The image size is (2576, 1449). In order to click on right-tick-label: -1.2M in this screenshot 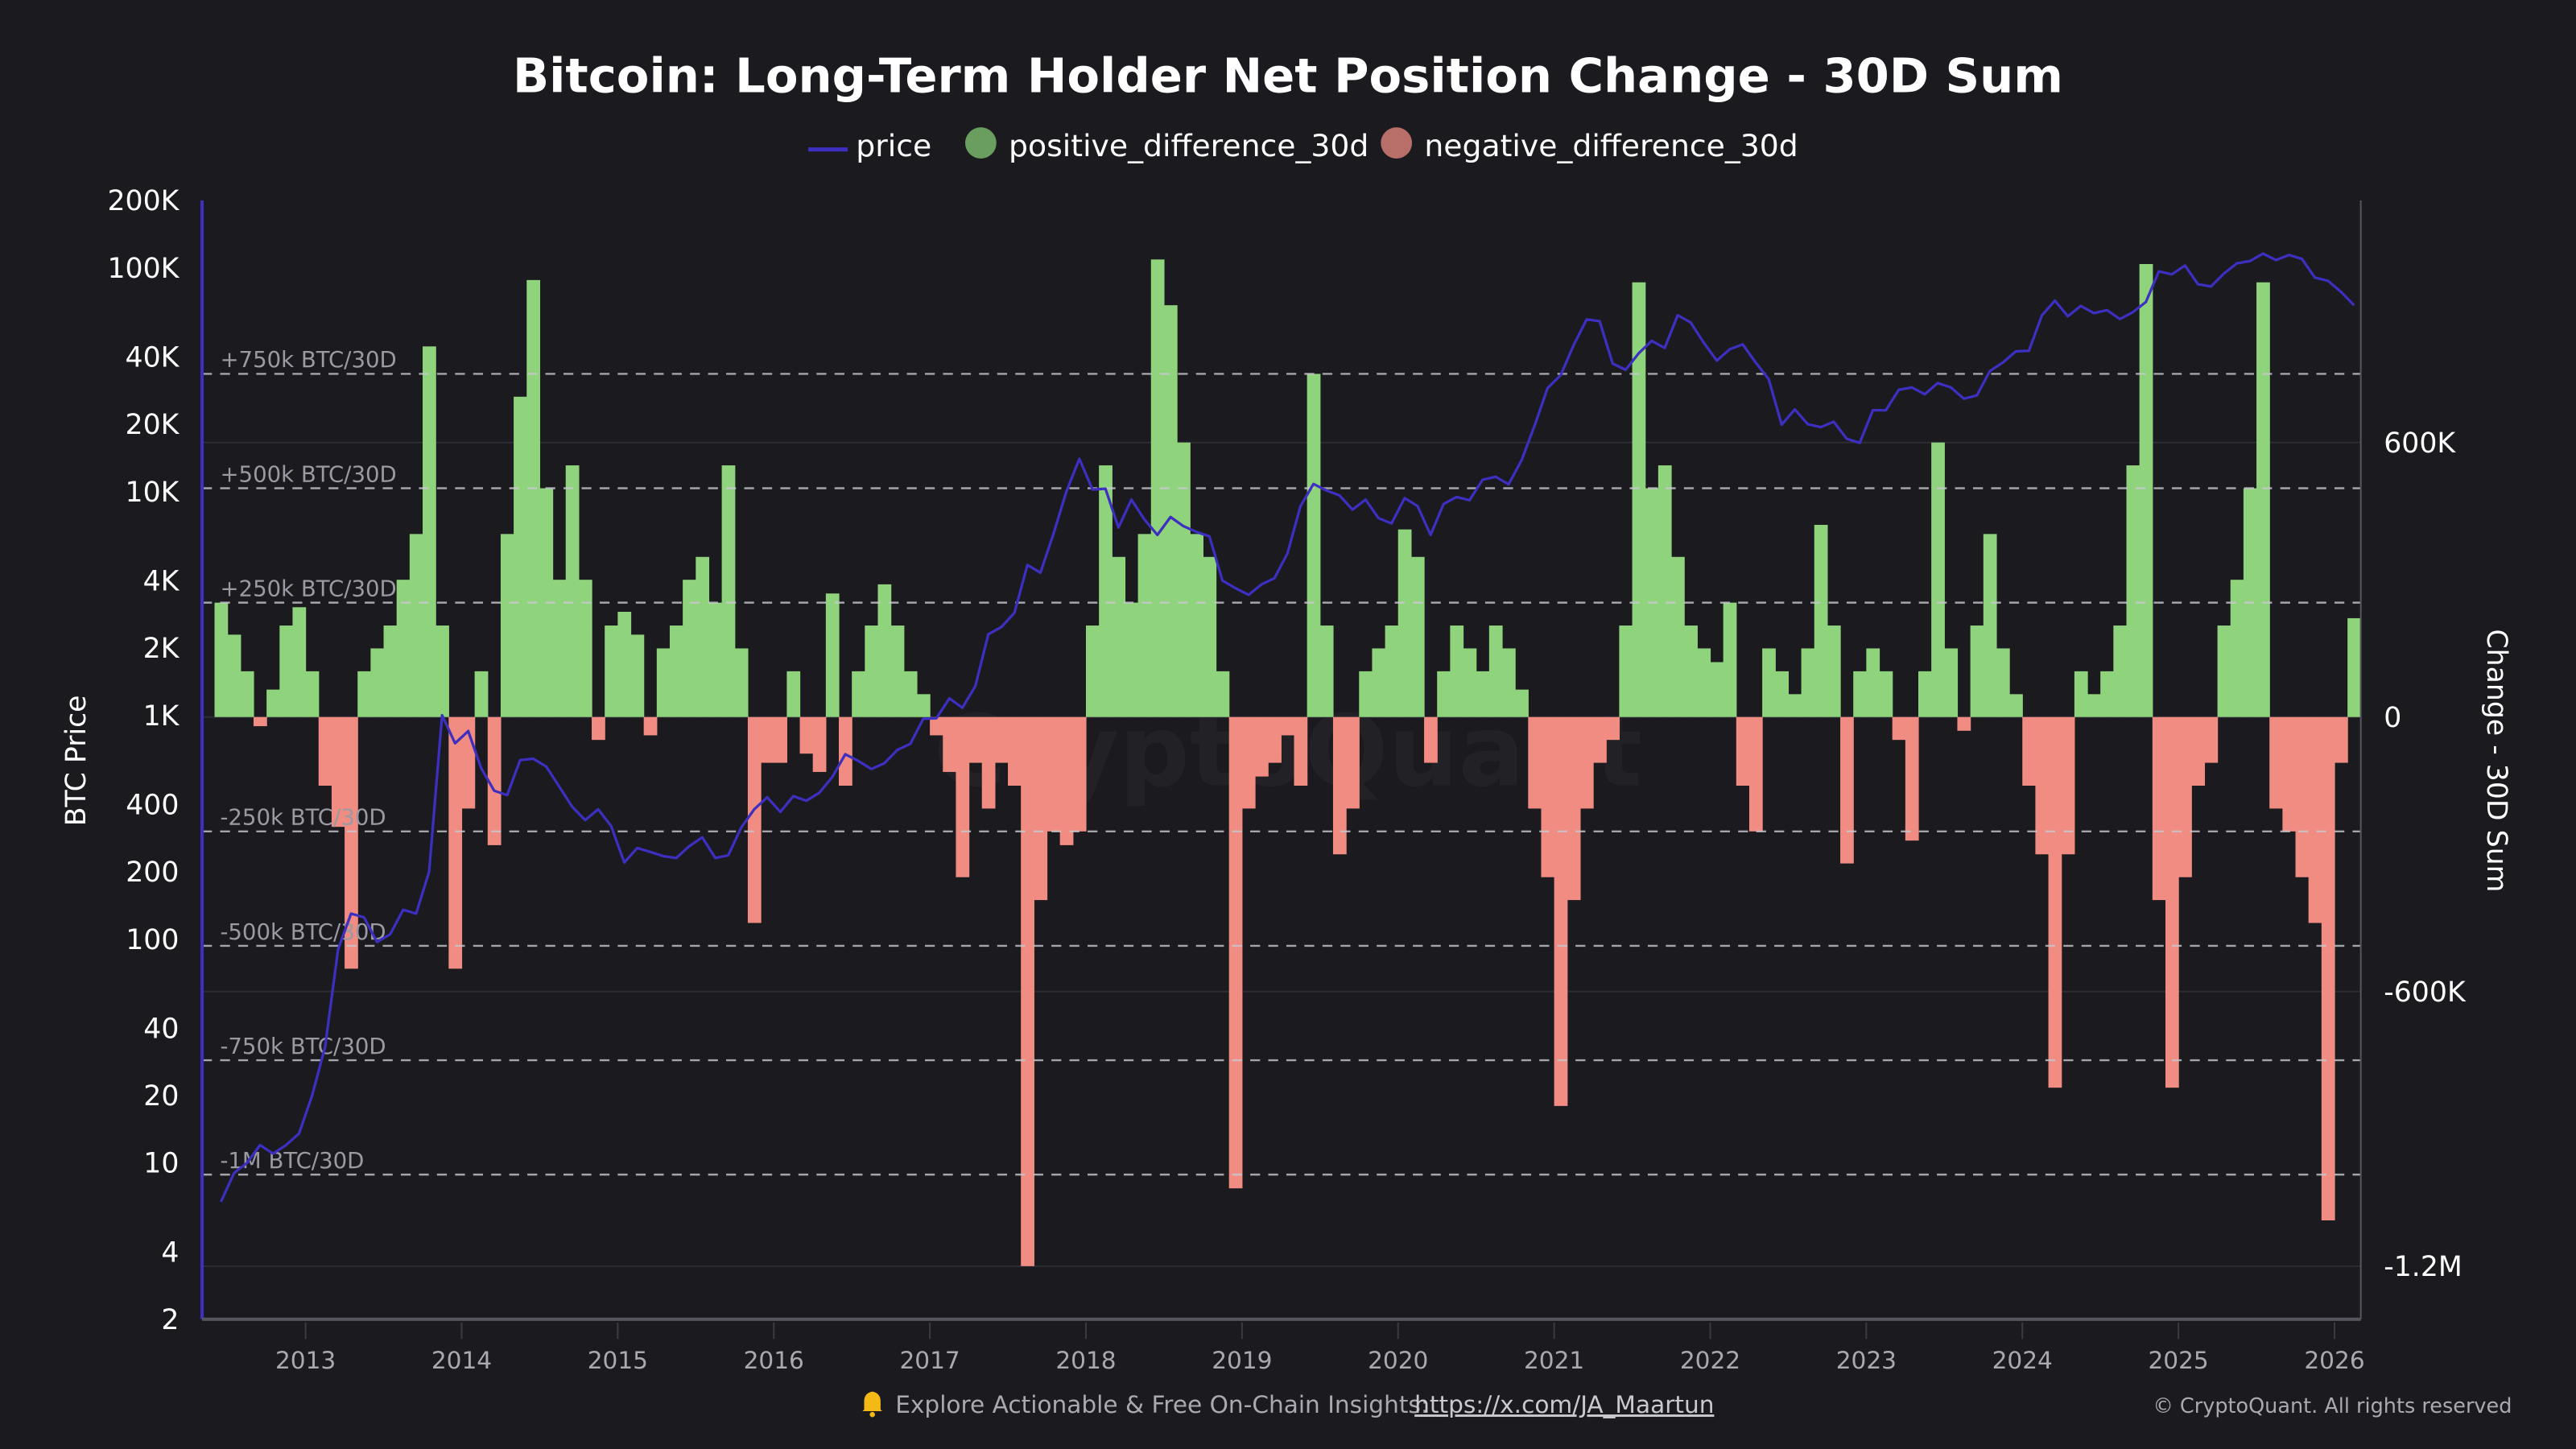, I will do `click(2423, 1267)`.